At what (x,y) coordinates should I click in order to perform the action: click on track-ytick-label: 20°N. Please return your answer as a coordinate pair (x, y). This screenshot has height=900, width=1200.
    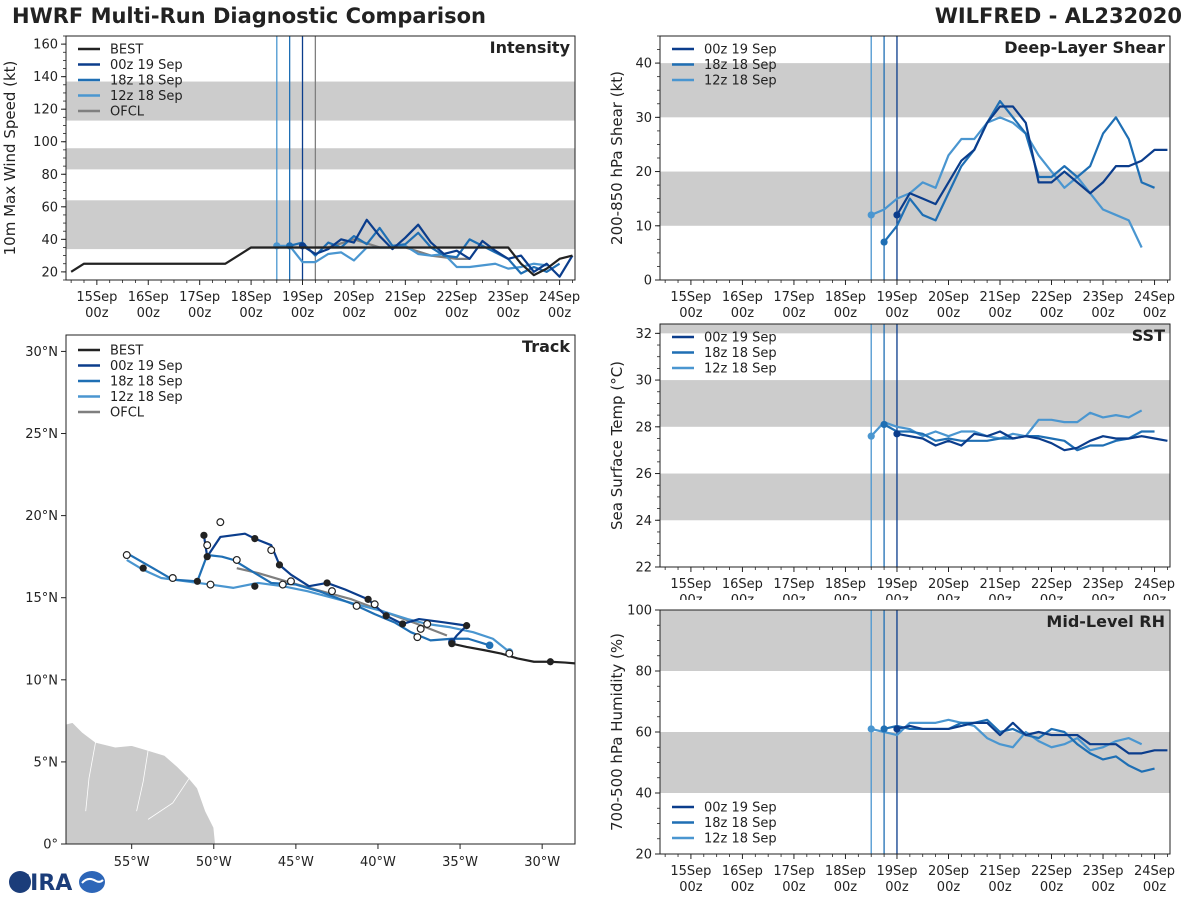
    Looking at the image, I should click on (41, 516).